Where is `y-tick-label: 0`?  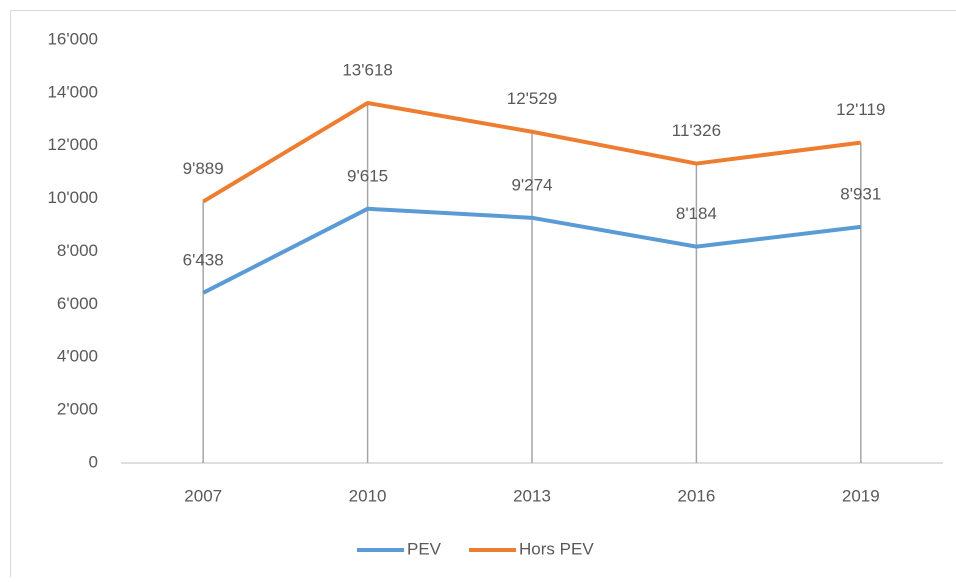
y-tick-label: 0 is located at coordinates (93, 461).